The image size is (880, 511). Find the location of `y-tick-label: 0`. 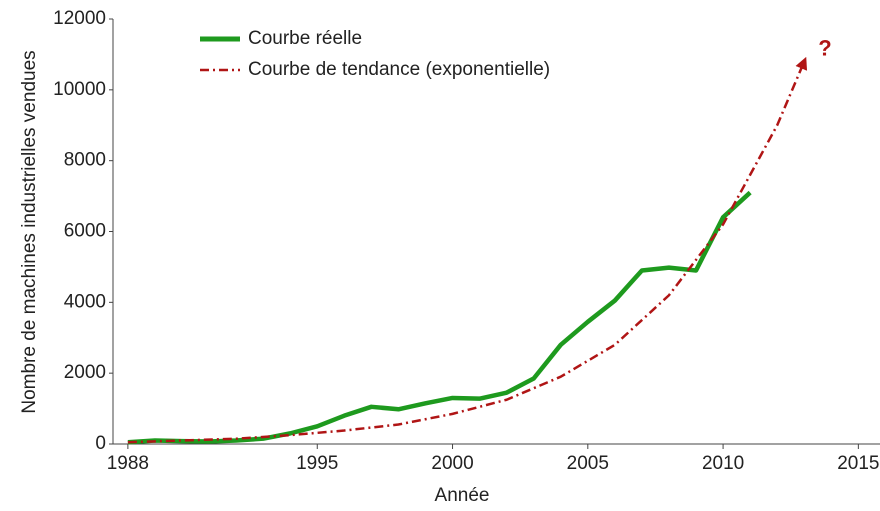

y-tick-label: 0 is located at coordinates (100, 443).